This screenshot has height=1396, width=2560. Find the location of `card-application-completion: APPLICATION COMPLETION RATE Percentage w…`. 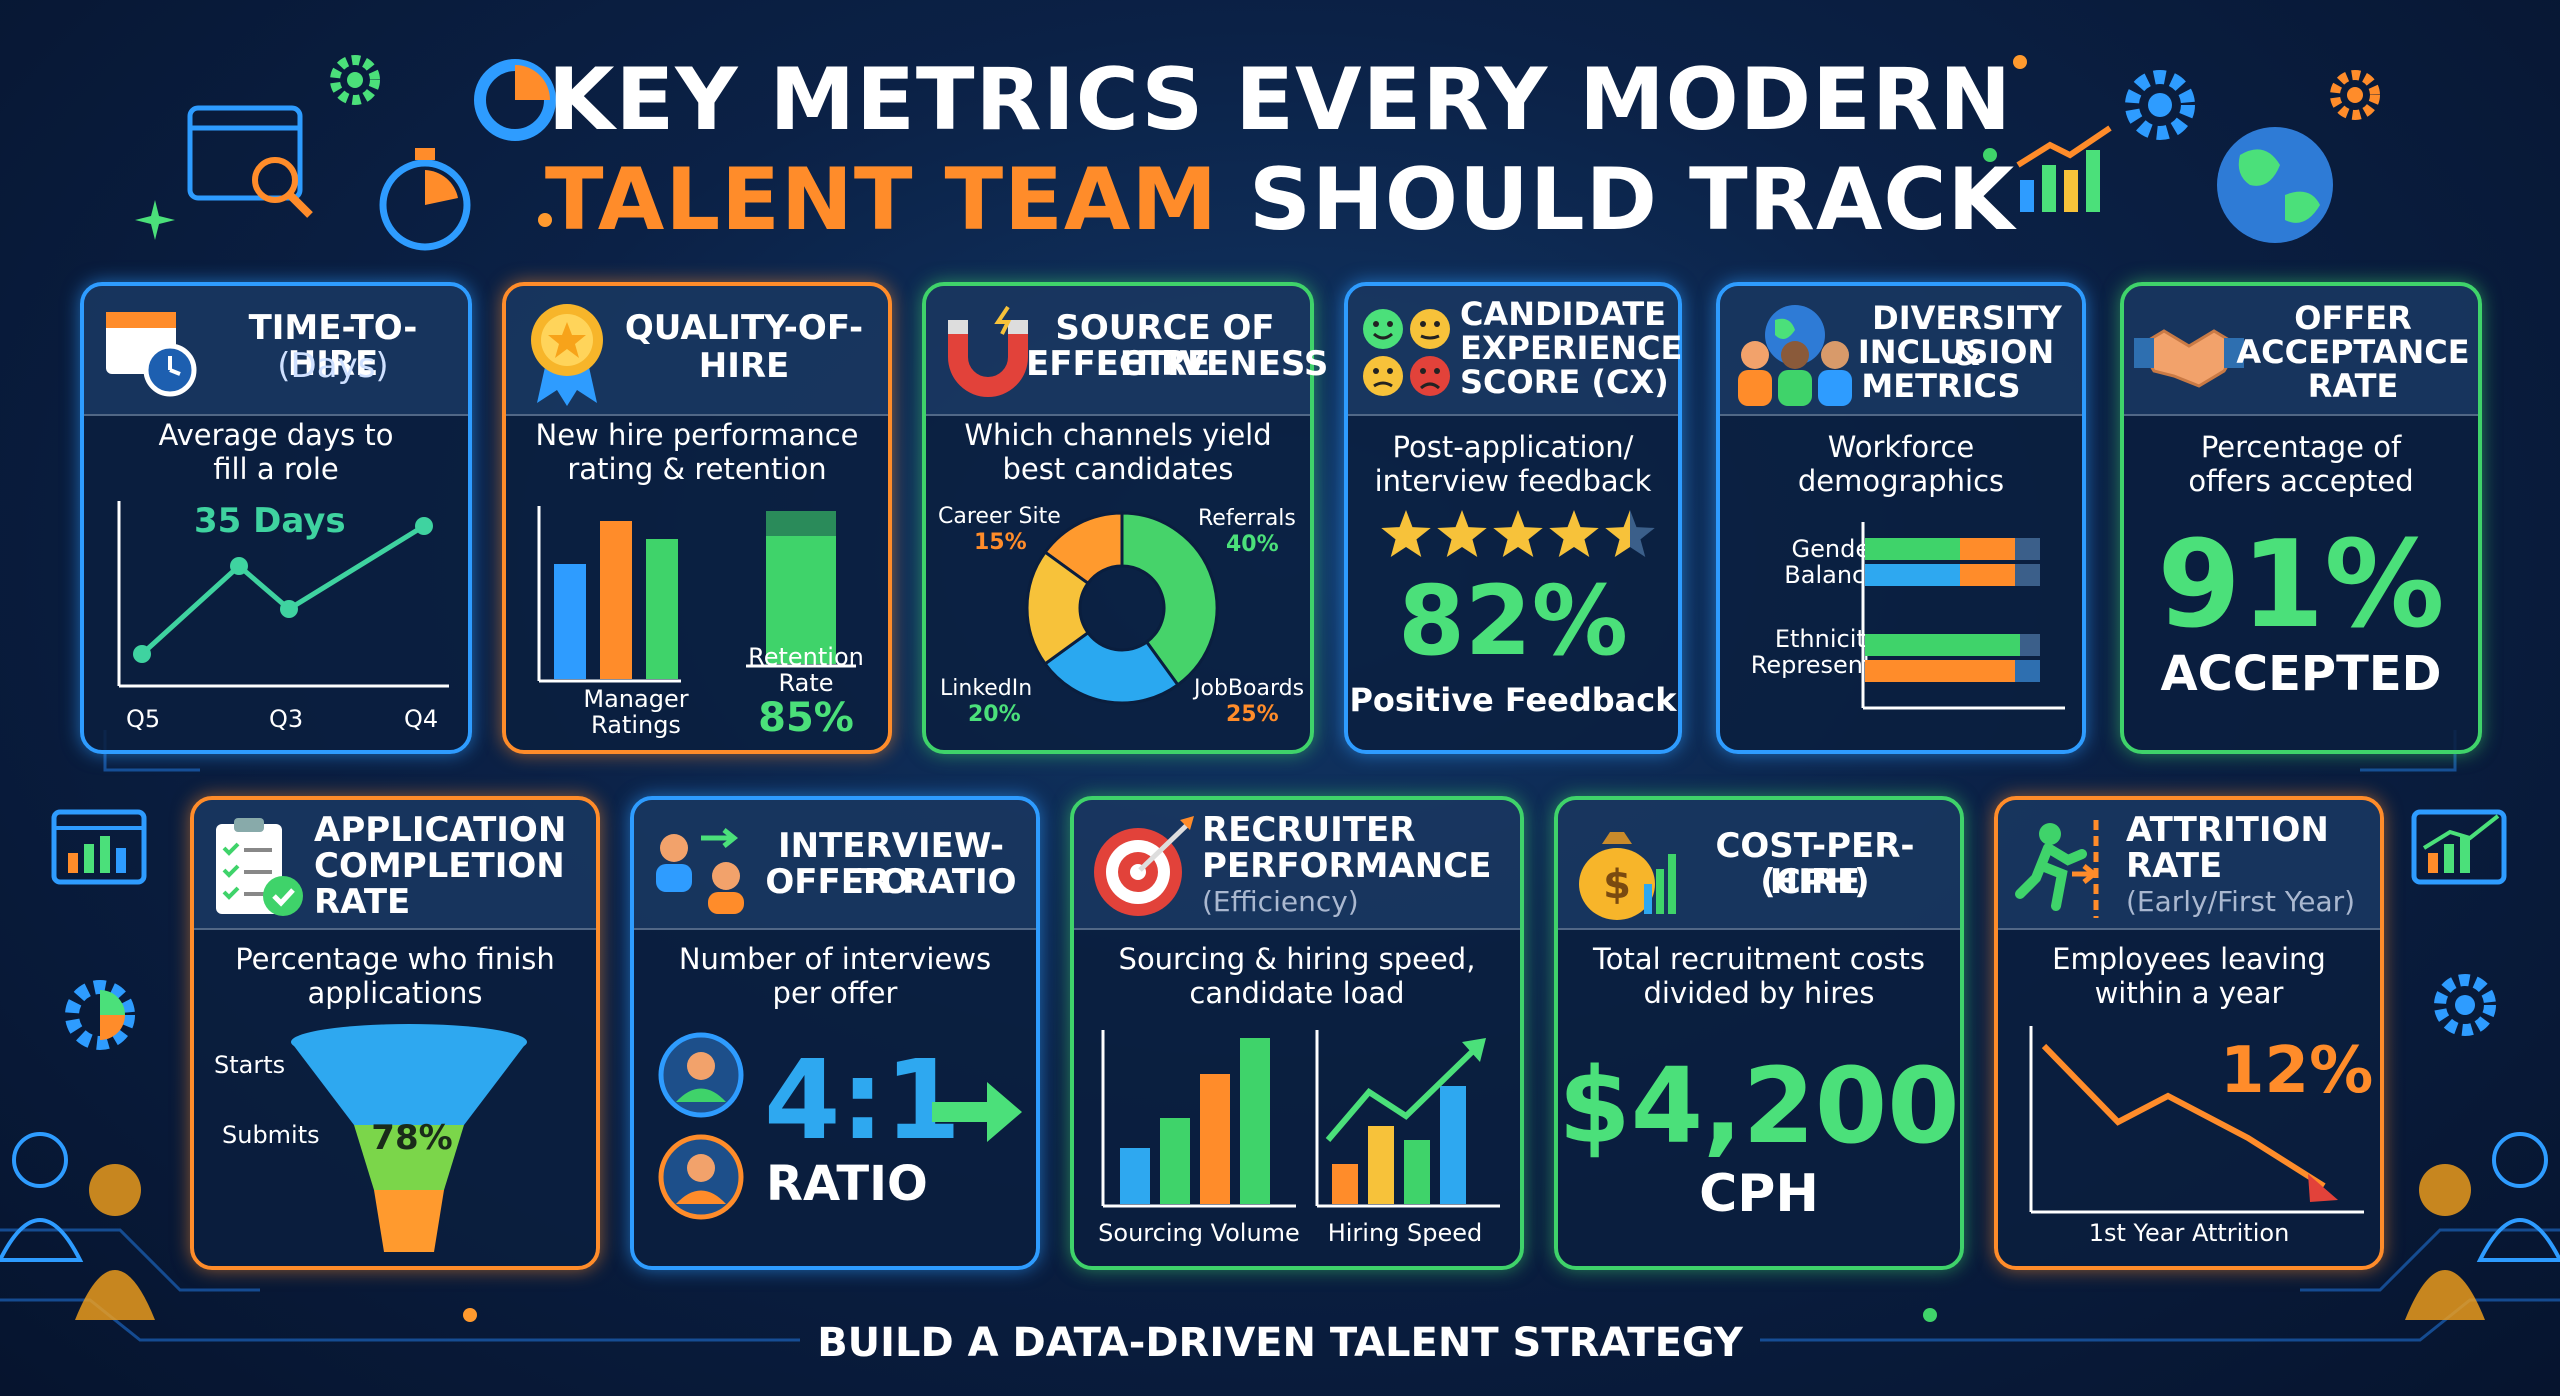

card-application-completion: APPLICATION COMPLETION RATE Percentage w… is located at coordinates (395, 1033).